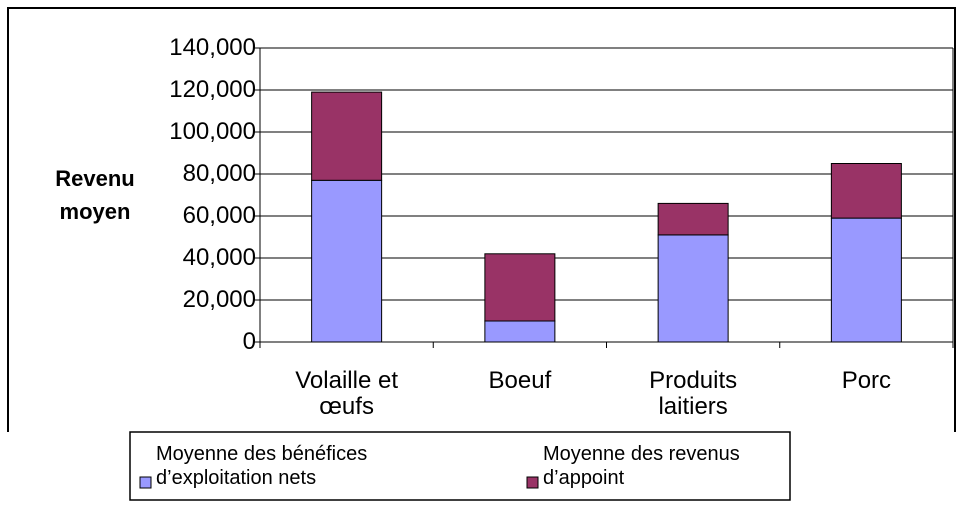 The width and height of the screenshot is (957, 510). Describe the element at coordinates (866, 380) in the screenshot. I see `x-tick-label: Porc` at that location.